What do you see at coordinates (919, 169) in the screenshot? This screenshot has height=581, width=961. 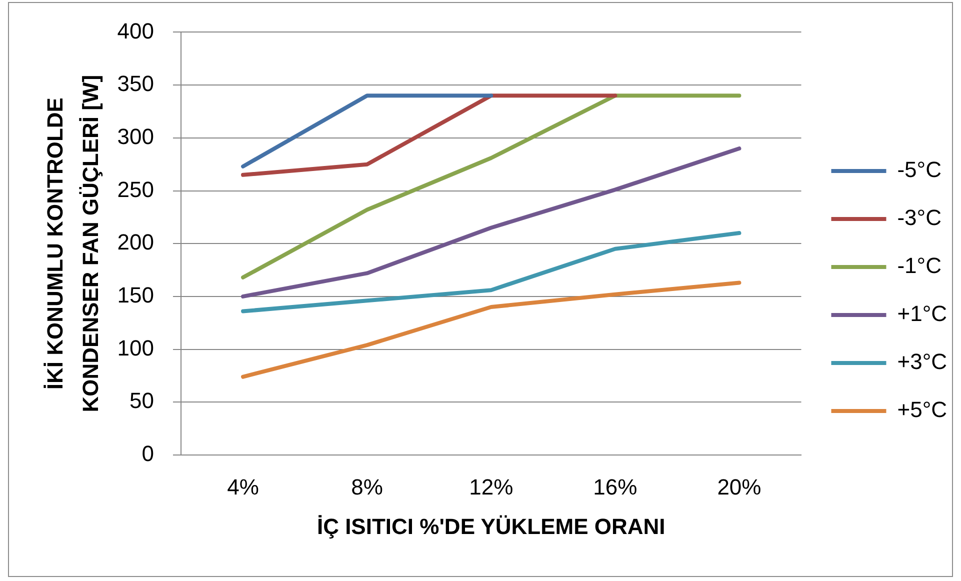 I see `legend-label: -5°C` at bounding box center [919, 169].